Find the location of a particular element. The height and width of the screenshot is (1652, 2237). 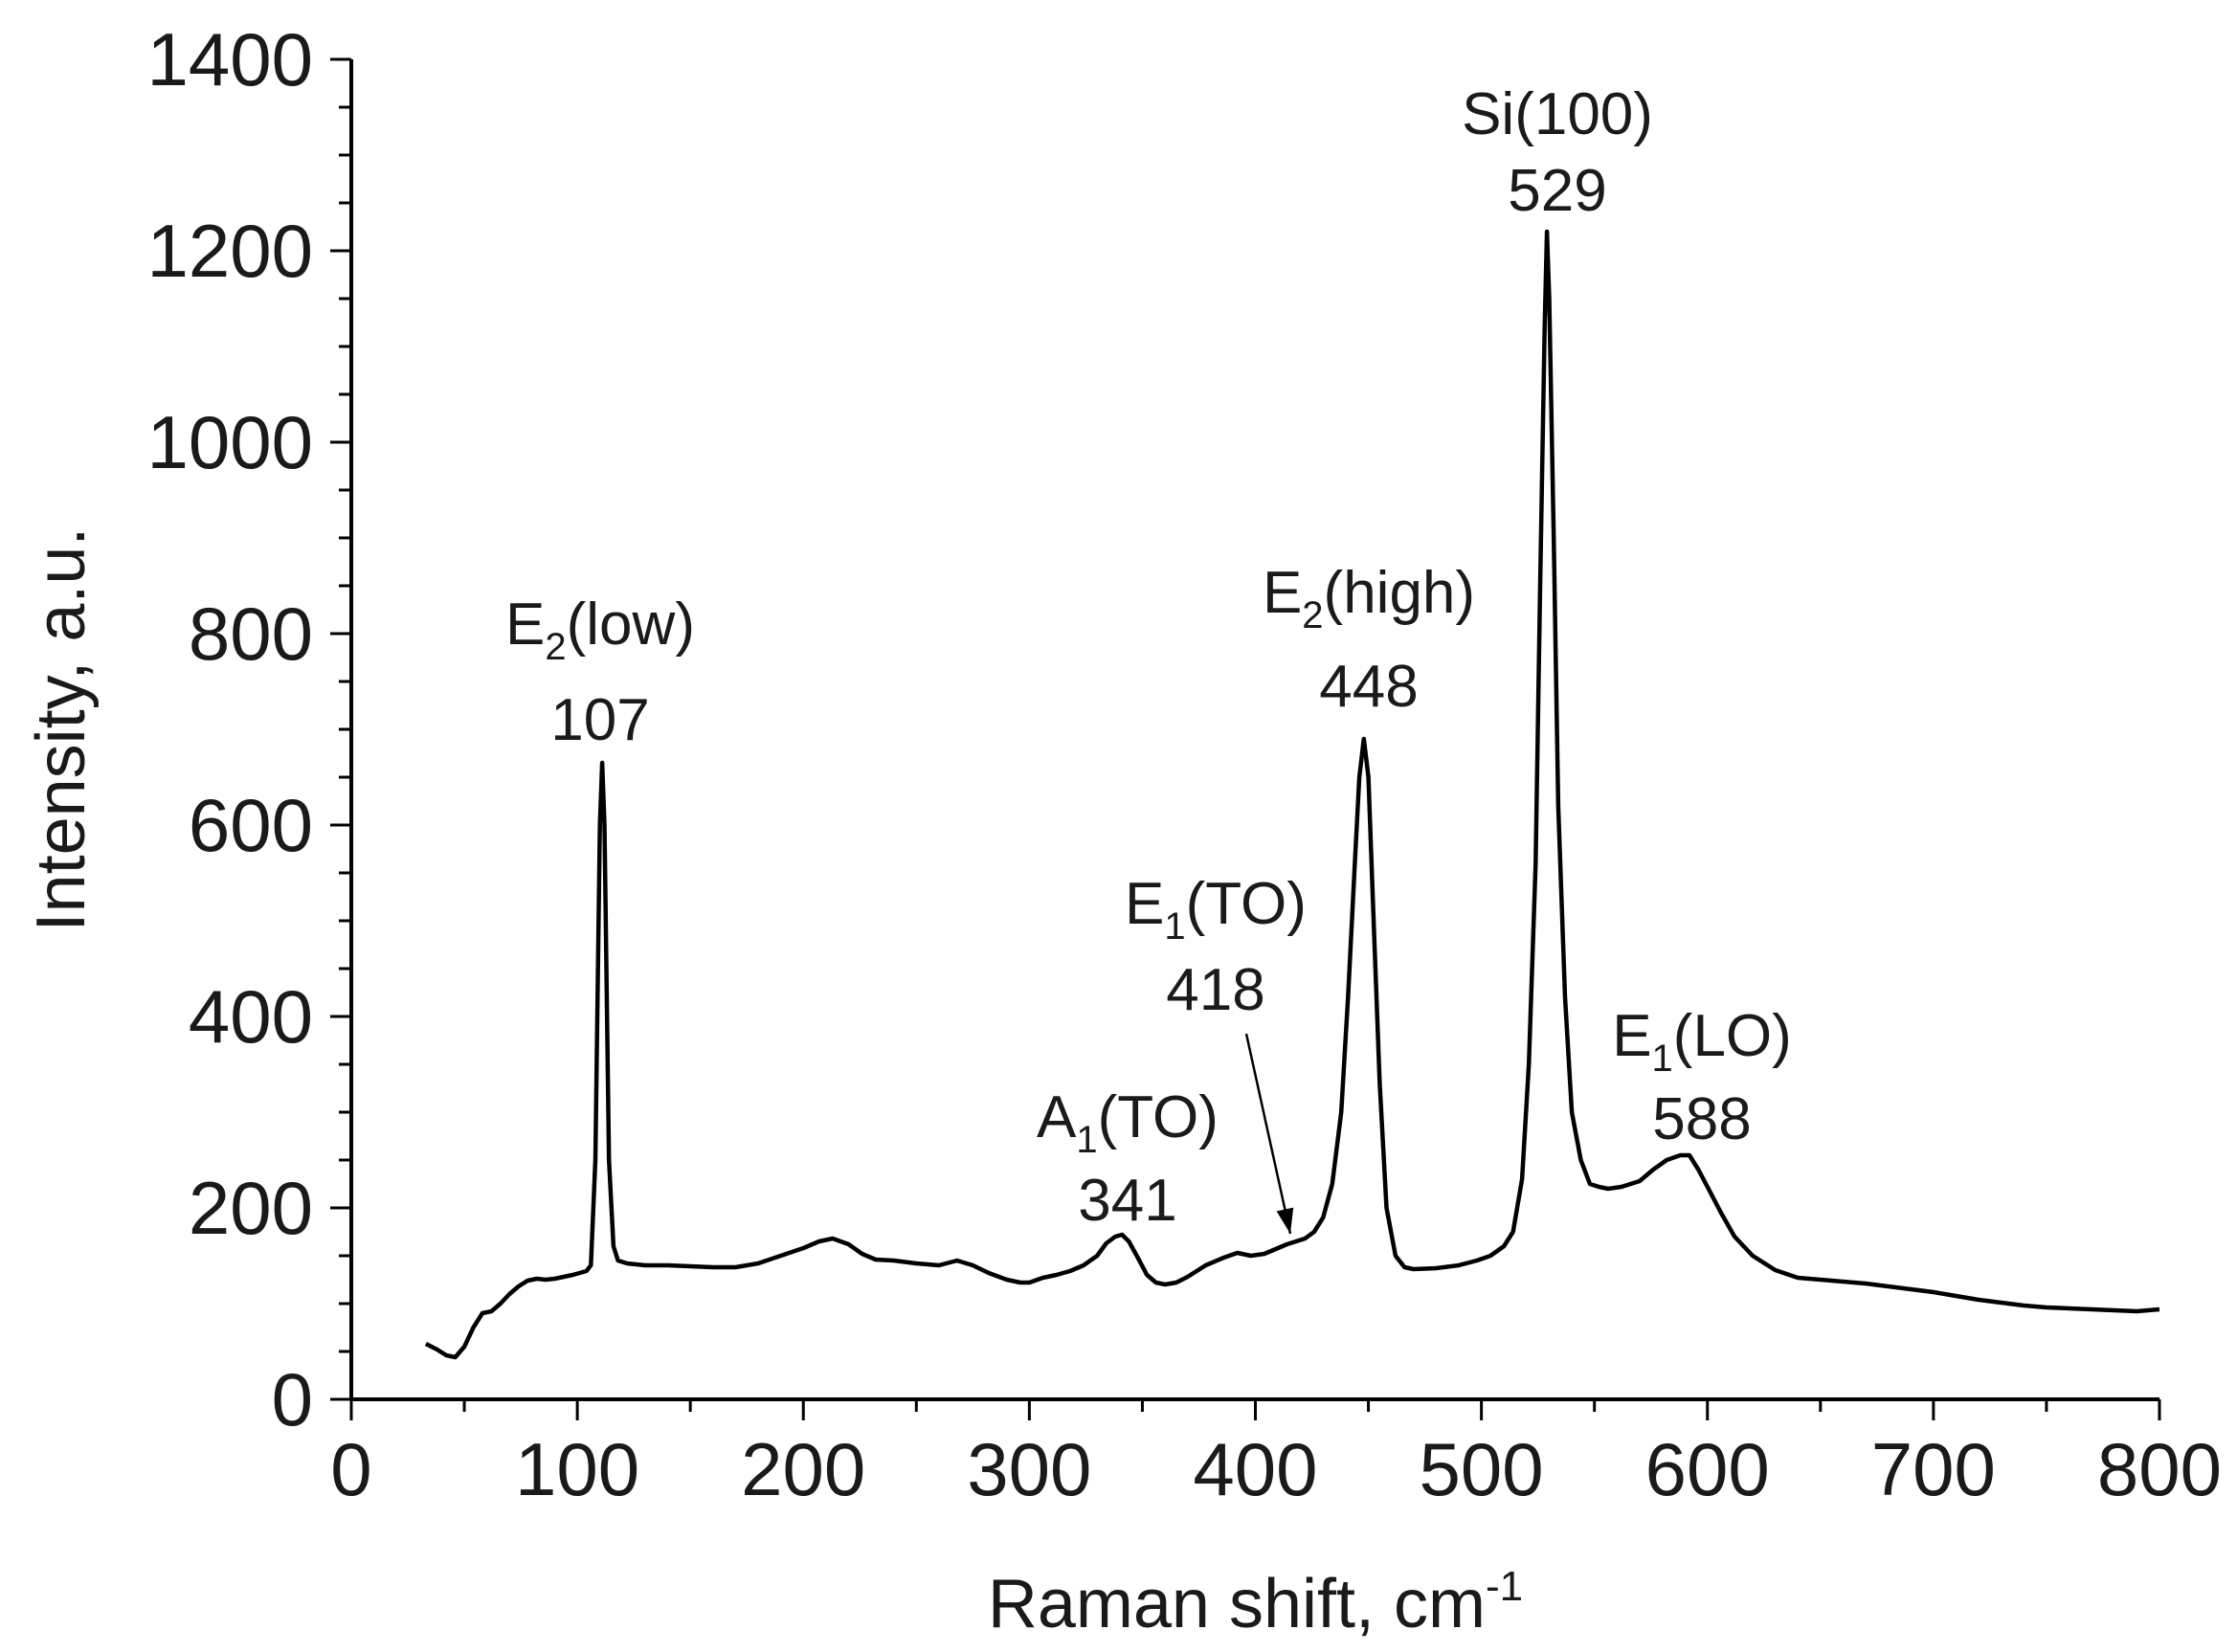

peak-value-label: 107 is located at coordinates (599, 720).